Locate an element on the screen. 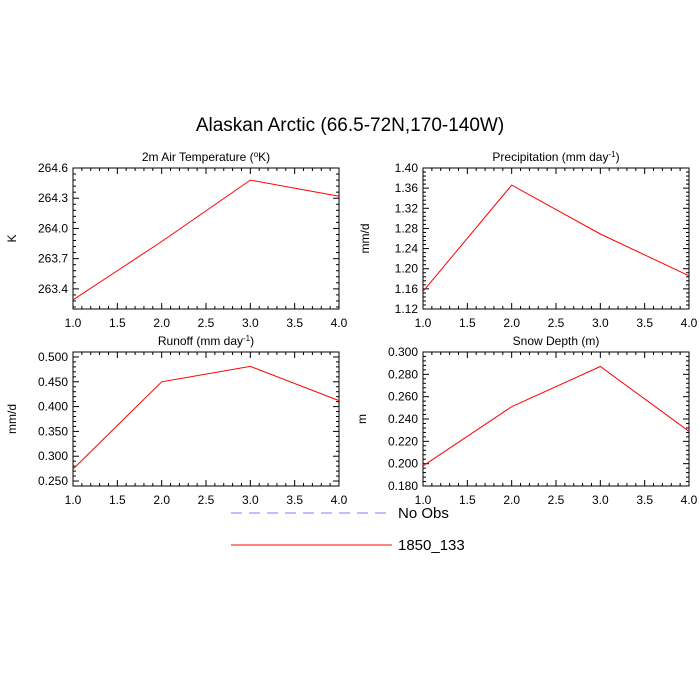 Image resolution: width=700 pixels, height=700 pixels. y-tick-label: 0.450 is located at coordinates (53, 382).